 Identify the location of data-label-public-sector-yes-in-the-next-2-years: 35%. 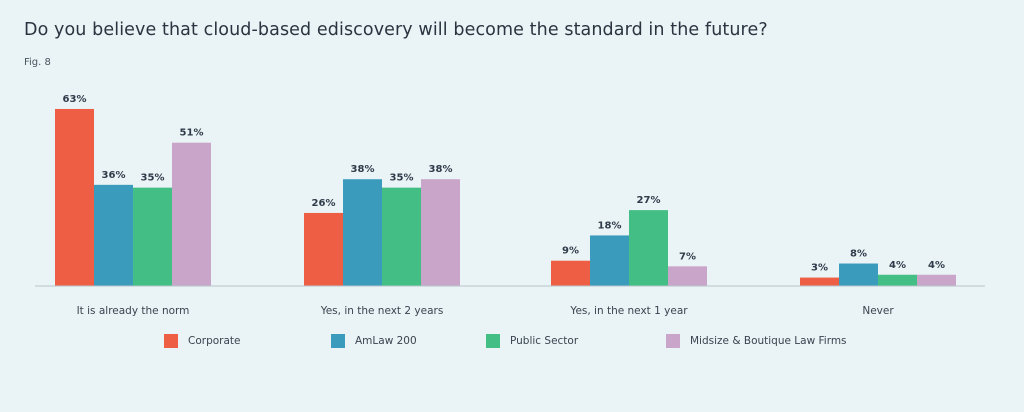
(402, 178).